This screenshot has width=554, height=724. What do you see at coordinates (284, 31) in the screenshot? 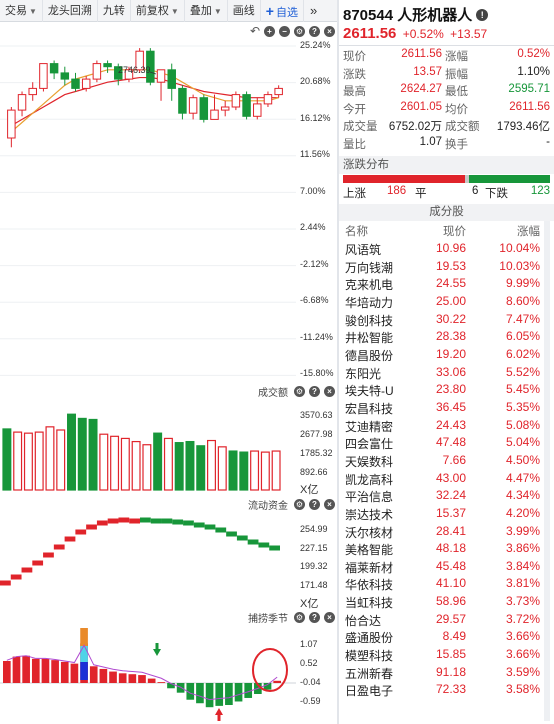
I see `zoom-out-icon: −` at bounding box center [284, 31].